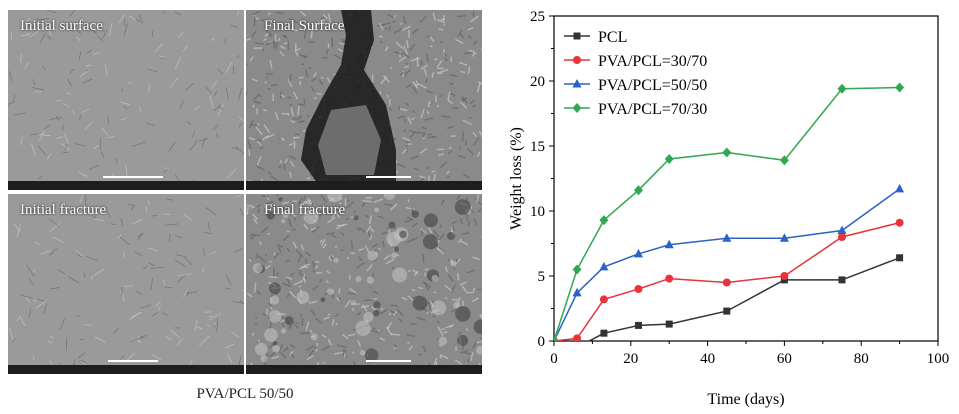  What do you see at coordinates (861, 359) in the screenshot?
I see `x-tick-label: 80` at bounding box center [861, 359].